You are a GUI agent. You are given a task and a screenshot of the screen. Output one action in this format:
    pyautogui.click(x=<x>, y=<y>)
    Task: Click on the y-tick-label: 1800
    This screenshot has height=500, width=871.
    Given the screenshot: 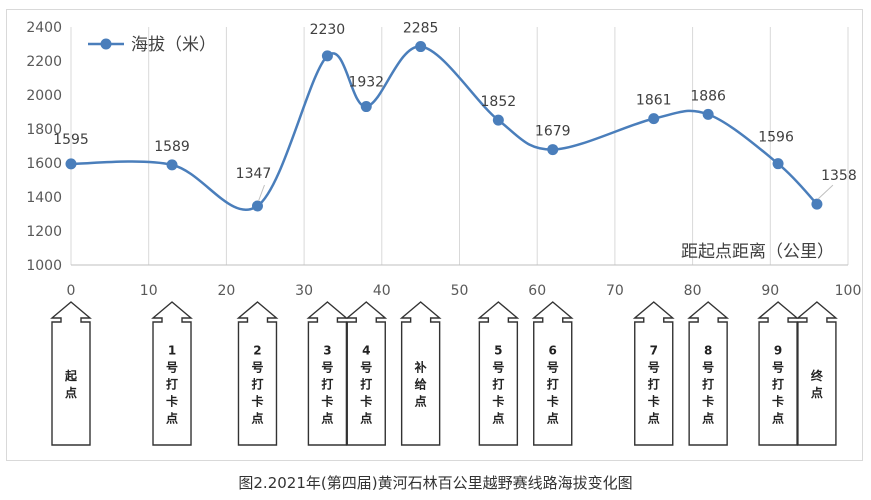 What is the action you would take?
    pyautogui.click(x=44, y=130)
    